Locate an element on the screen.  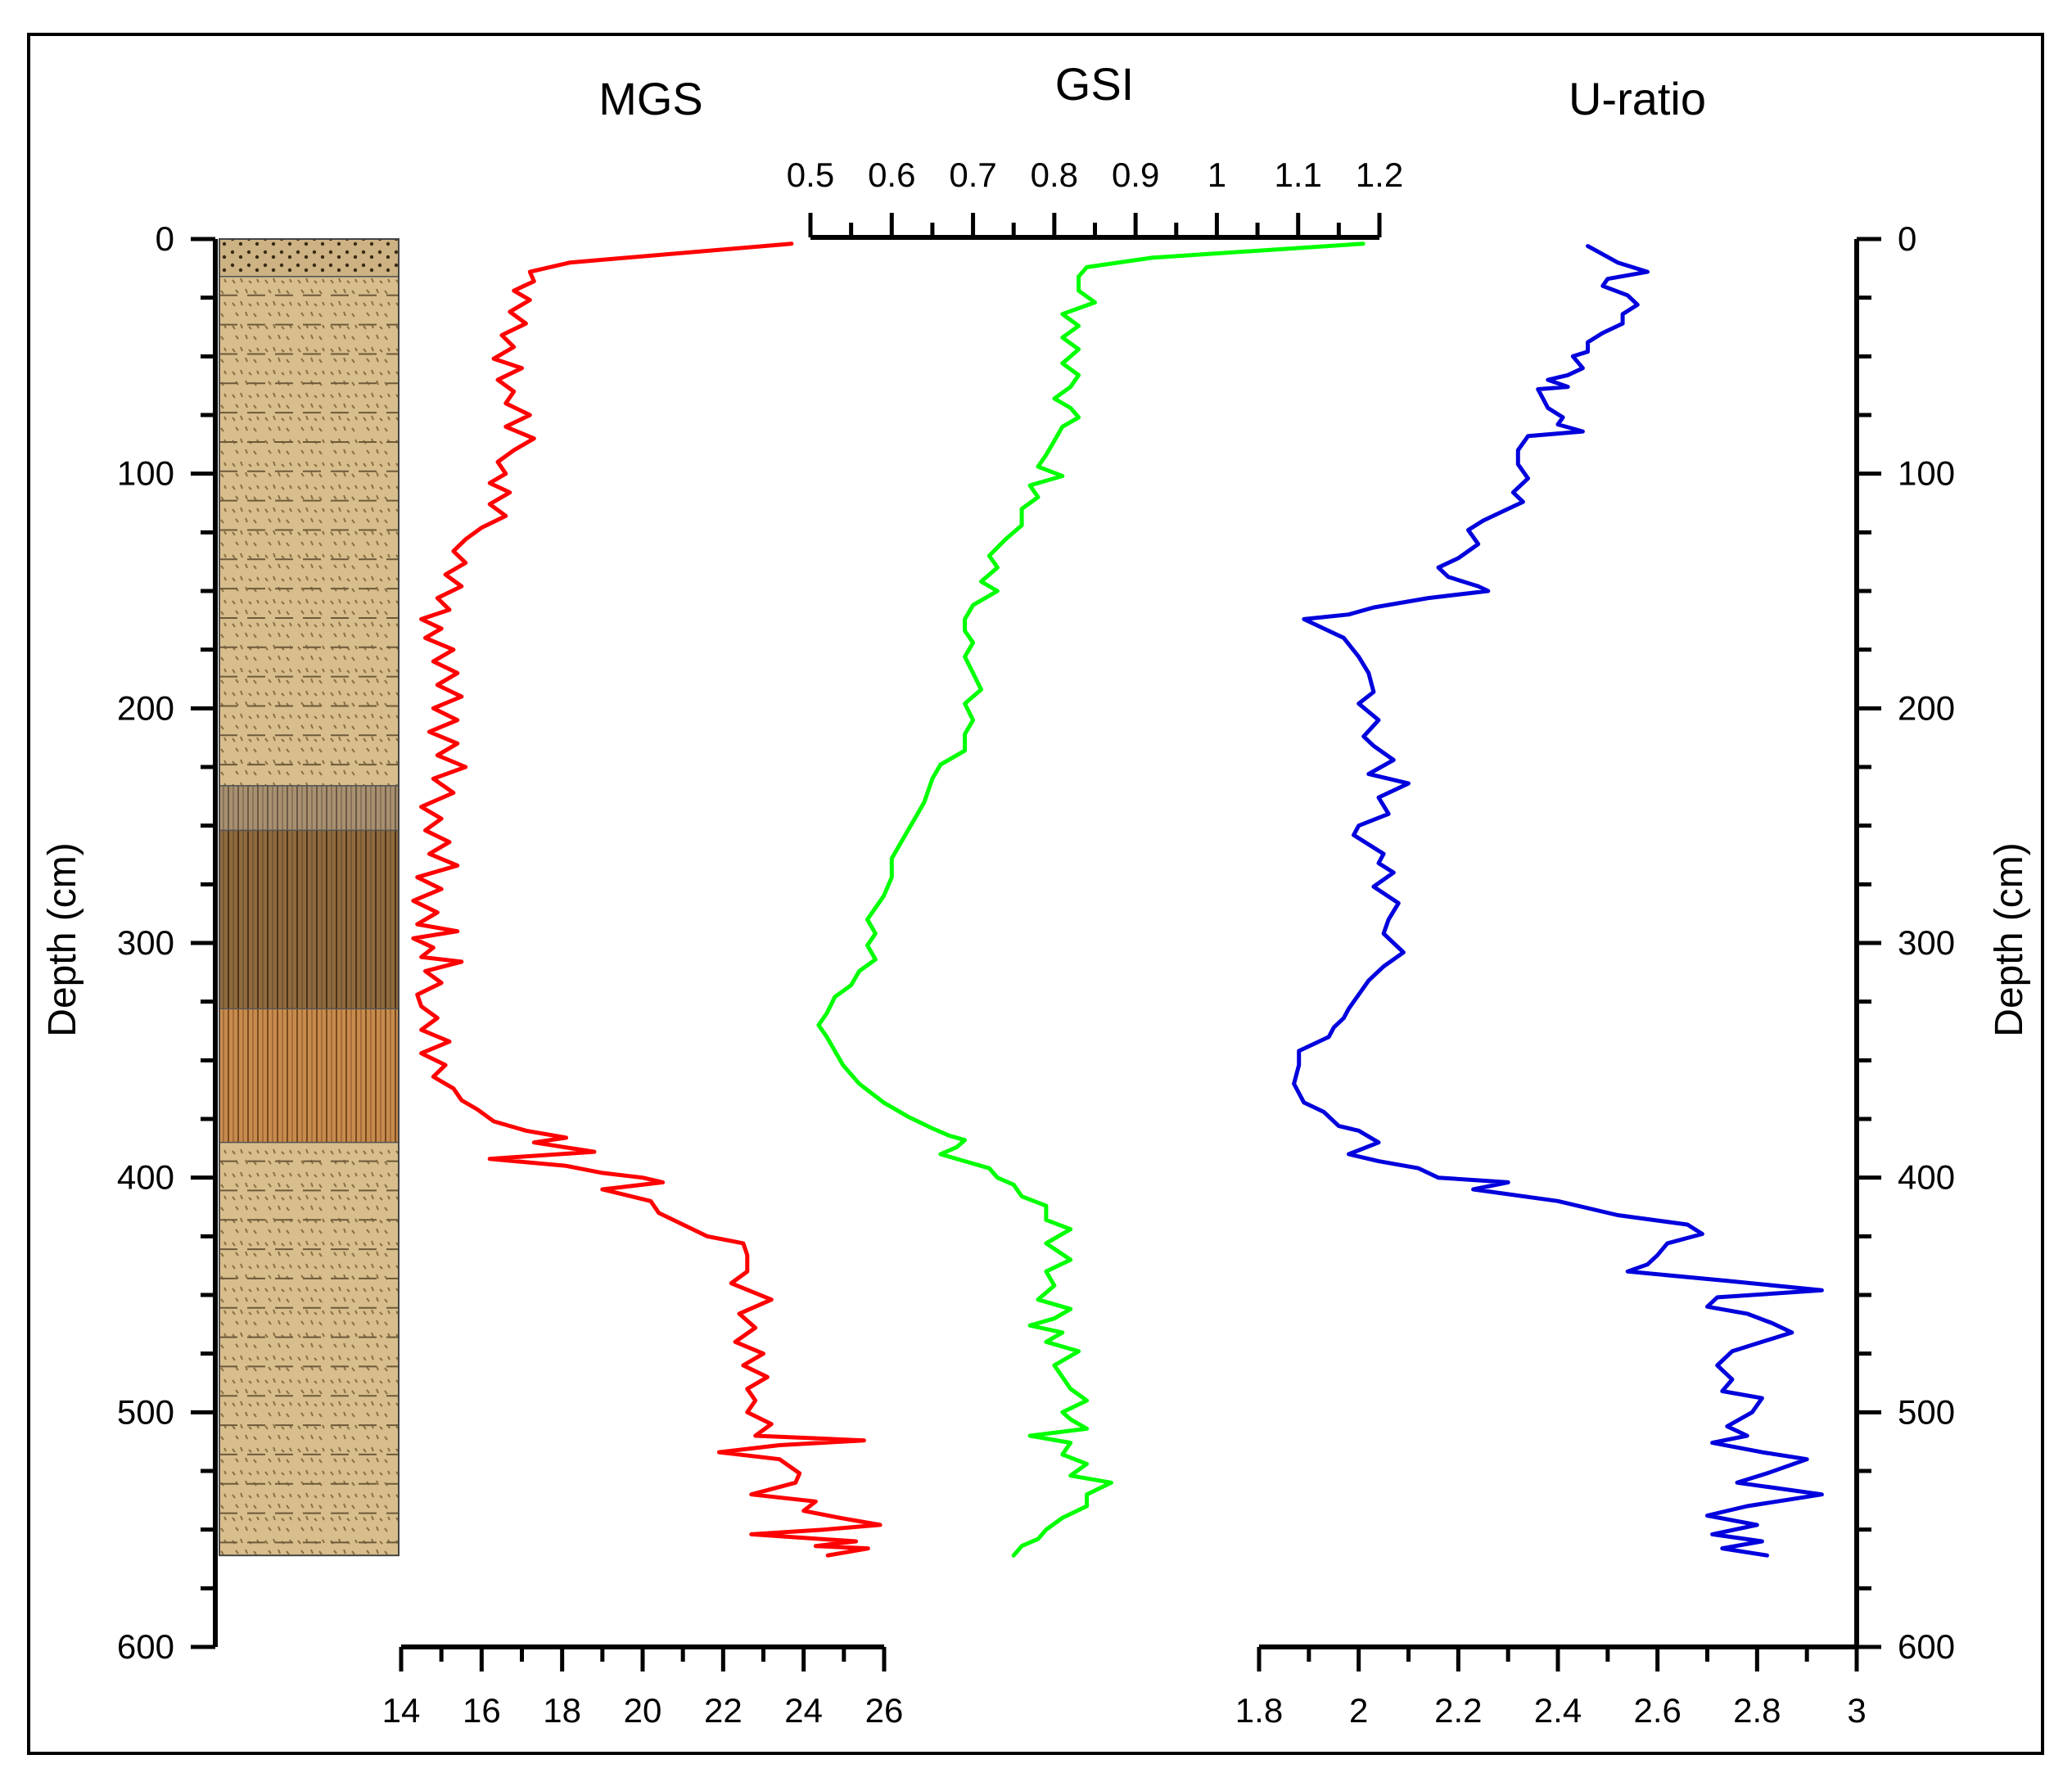
mgs-tick-label: 20 is located at coordinates (643, 1710).